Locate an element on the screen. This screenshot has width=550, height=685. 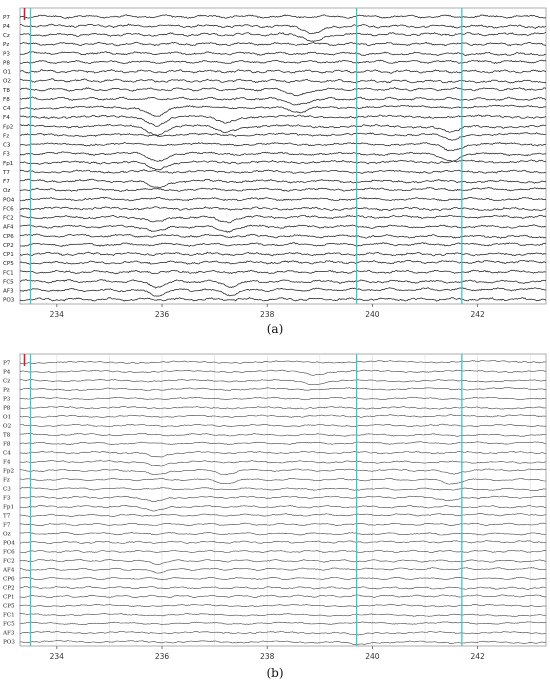
trace-po3 is located at coordinates (283, 643).